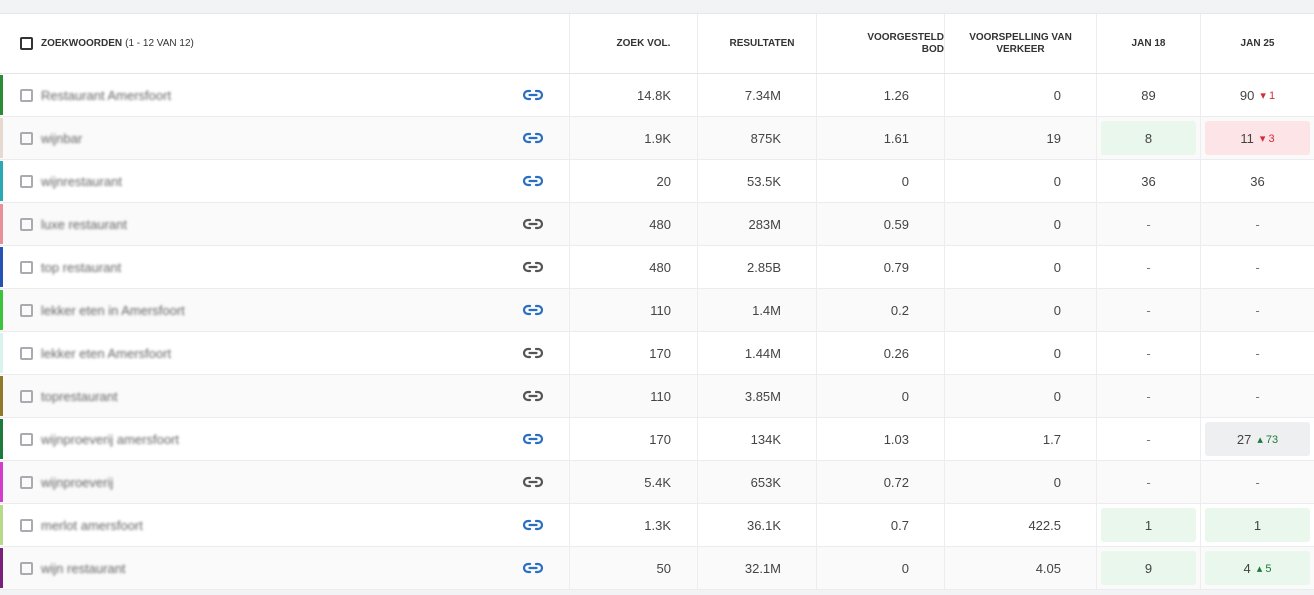 This screenshot has height=595, width=1314. Describe the element at coordinates (83, 568) in the screenshot. I see `keyword-text: wijn restaurant` at that location.